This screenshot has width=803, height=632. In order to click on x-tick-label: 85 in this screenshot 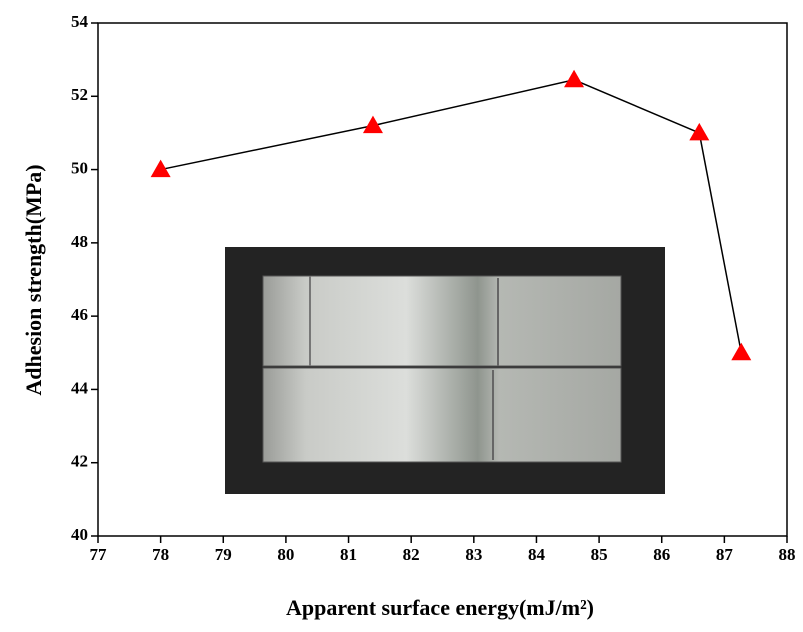, I will do `click(599, 554)`.